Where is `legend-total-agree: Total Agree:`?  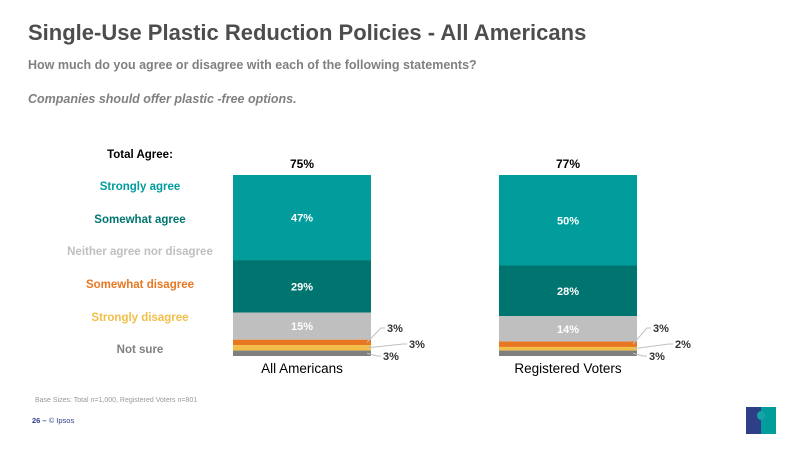 legend-total-agree: Total Agree: is located at coordinates (140, 155).